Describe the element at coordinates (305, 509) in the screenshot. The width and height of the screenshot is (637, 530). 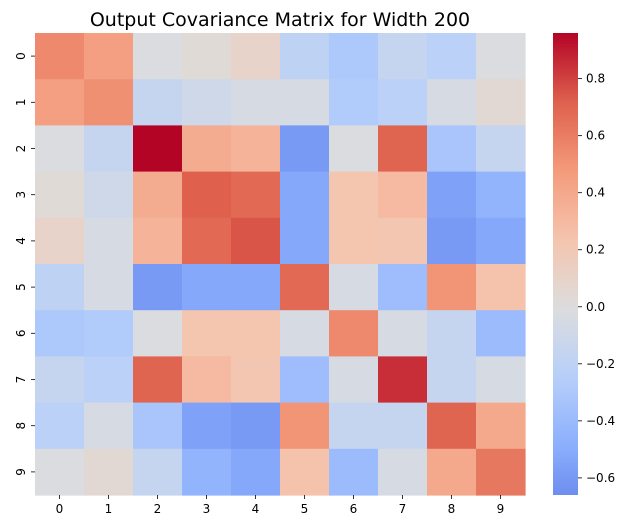
I see `x-tick-label: 5` at that location.